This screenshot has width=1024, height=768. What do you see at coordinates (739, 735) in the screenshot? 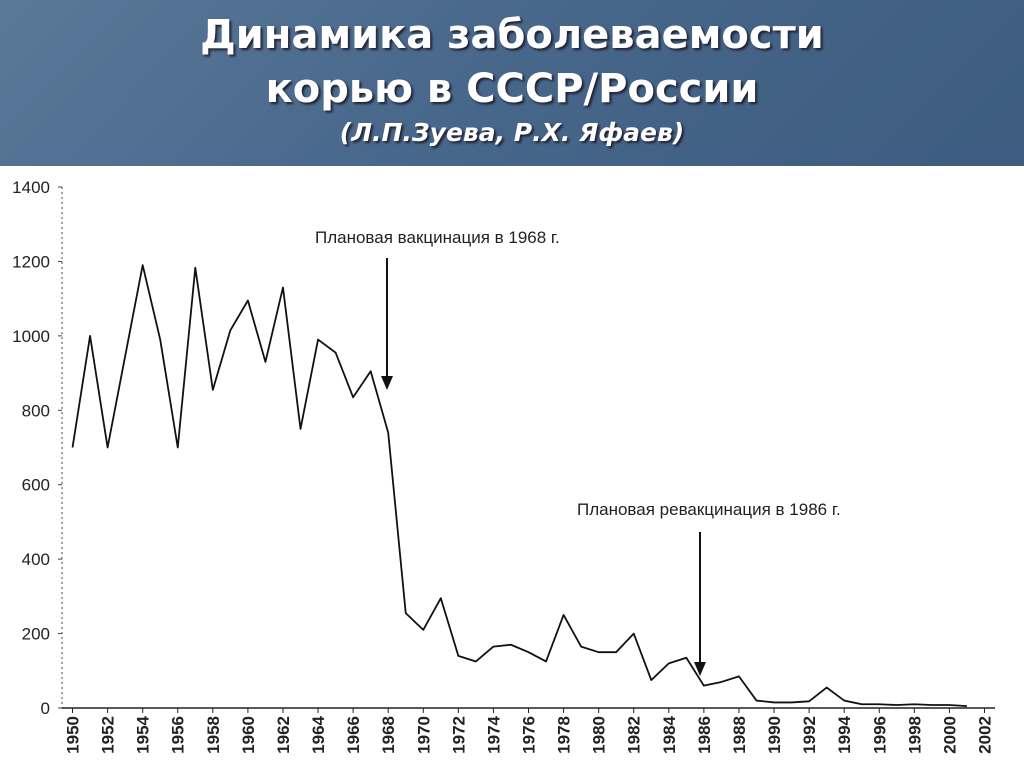
I see `x-tick-label: 1988` at bounding box center [739, 735].